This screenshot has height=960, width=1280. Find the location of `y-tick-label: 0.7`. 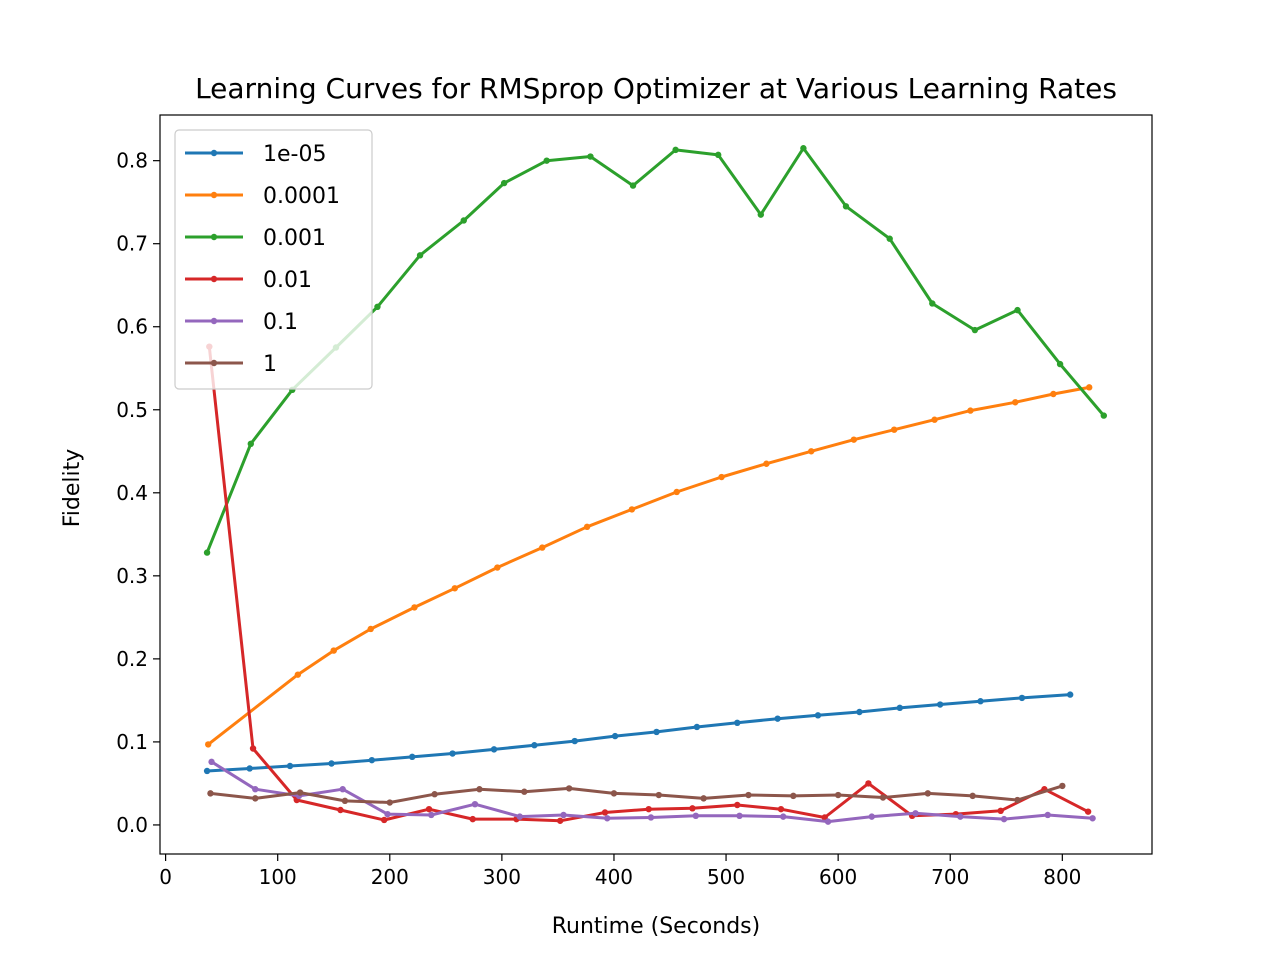

y-tick-label: 0.7 is located at coordinates (132, 244).